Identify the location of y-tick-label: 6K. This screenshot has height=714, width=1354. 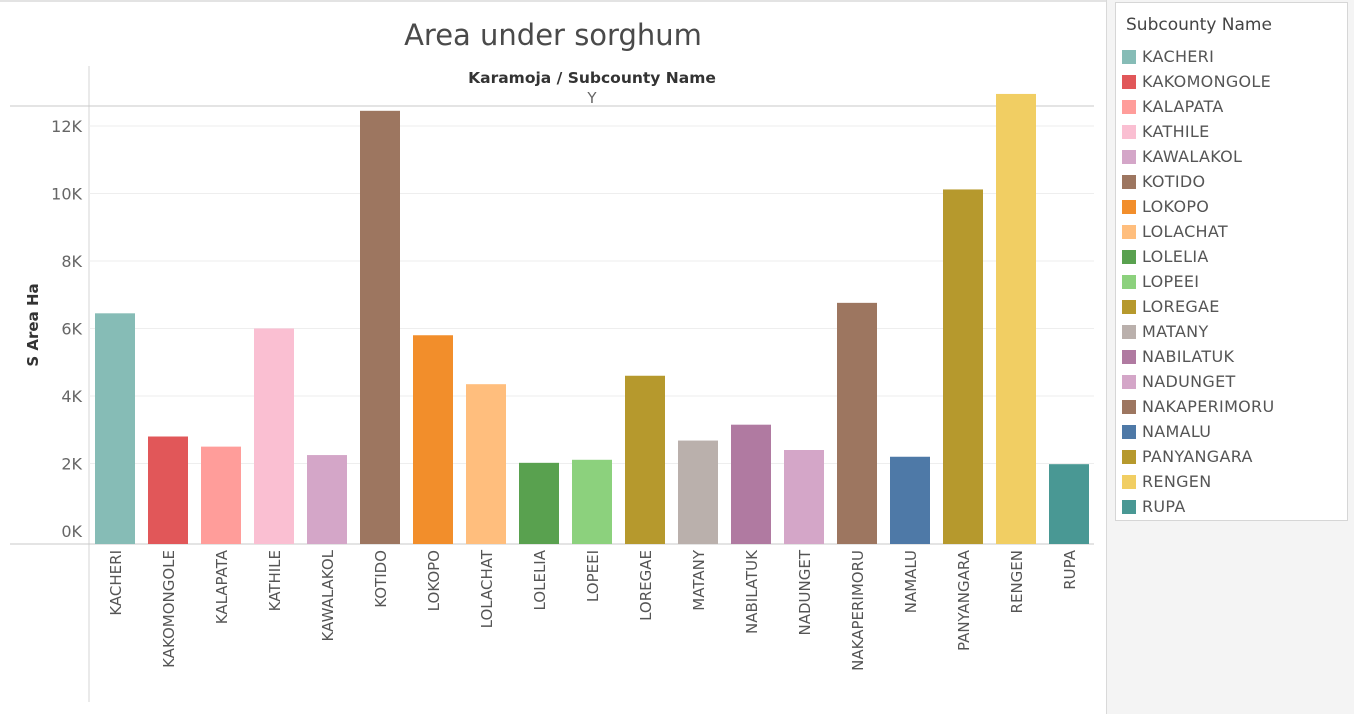
(71, 329).